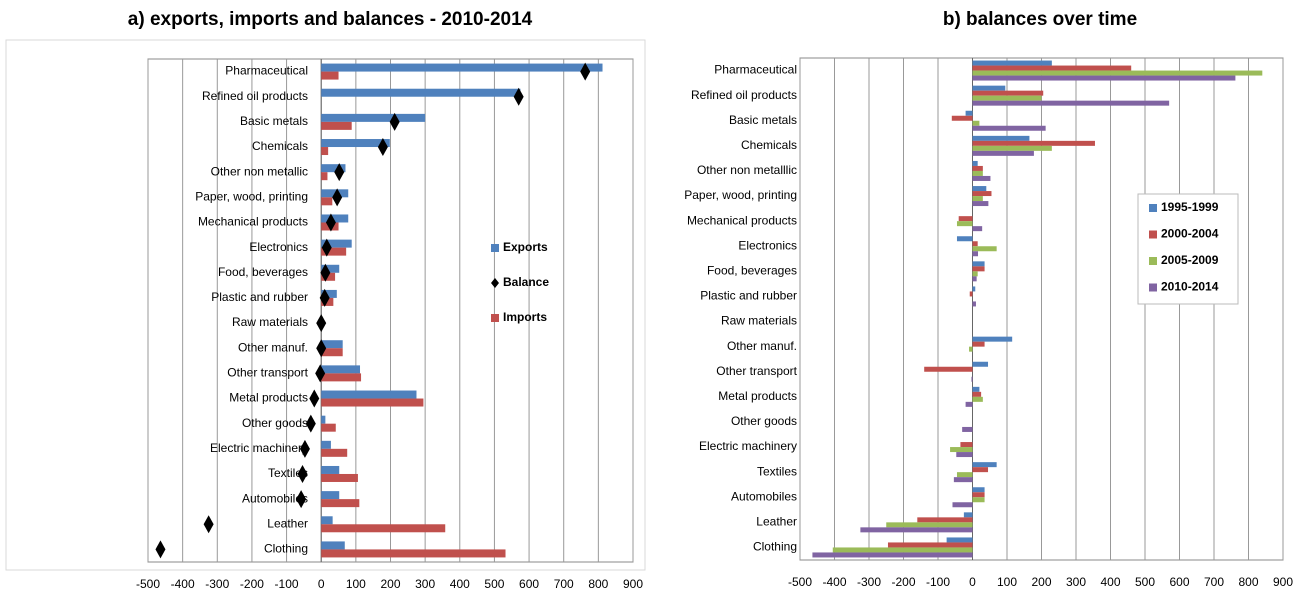 This screenshot has height=604, width=1308. I want to click on x-tick-label: 200, so click(1041, 582).